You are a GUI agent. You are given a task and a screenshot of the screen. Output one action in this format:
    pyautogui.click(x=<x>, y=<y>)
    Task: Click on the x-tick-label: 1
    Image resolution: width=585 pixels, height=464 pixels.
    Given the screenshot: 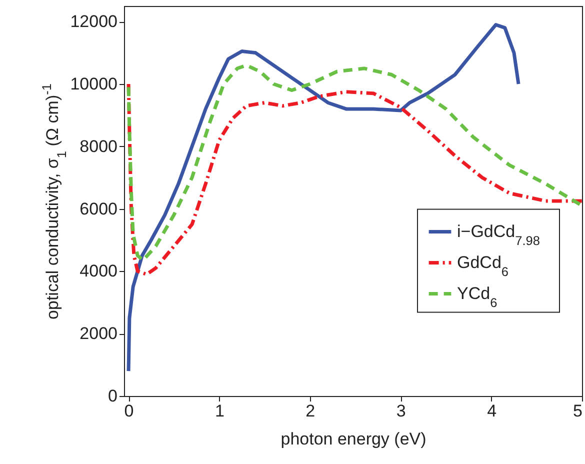 What is the action you would take?
    pyautogui.click(x=219, y=411)
    